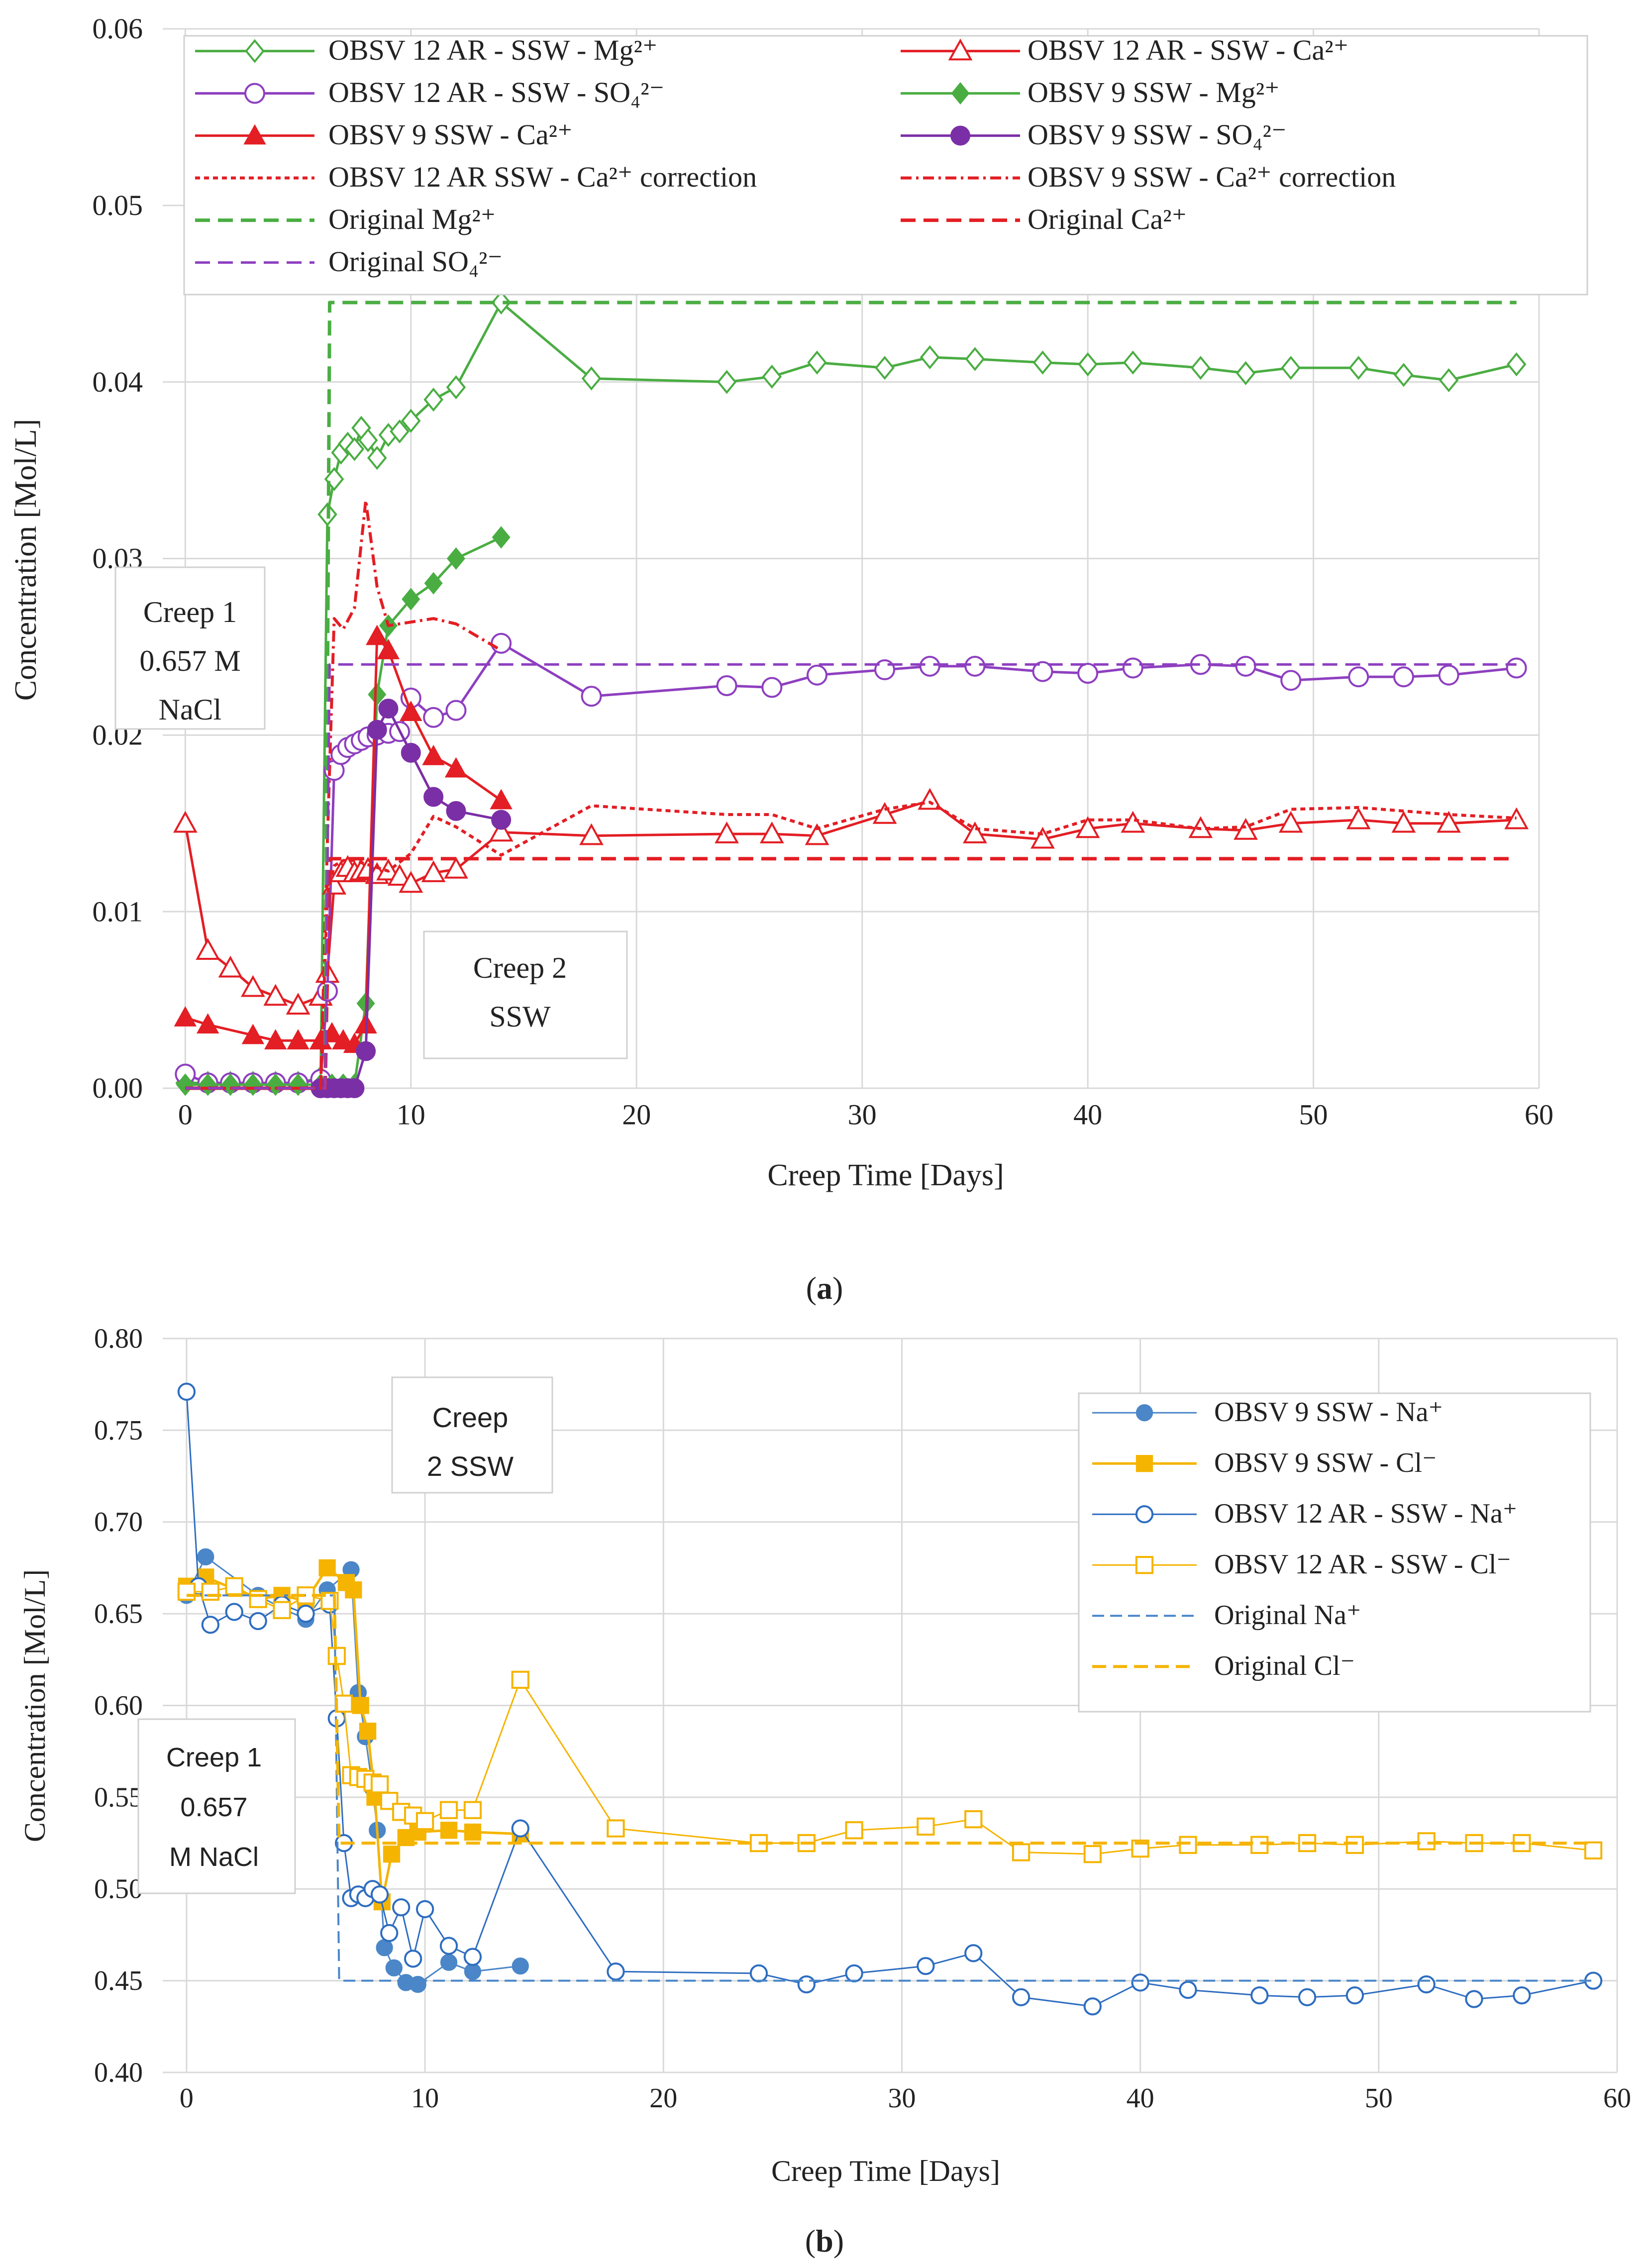 This screenshot has height=2268, width=1649. I want to click on y-tick-label: 0.06, so click(118, 28).